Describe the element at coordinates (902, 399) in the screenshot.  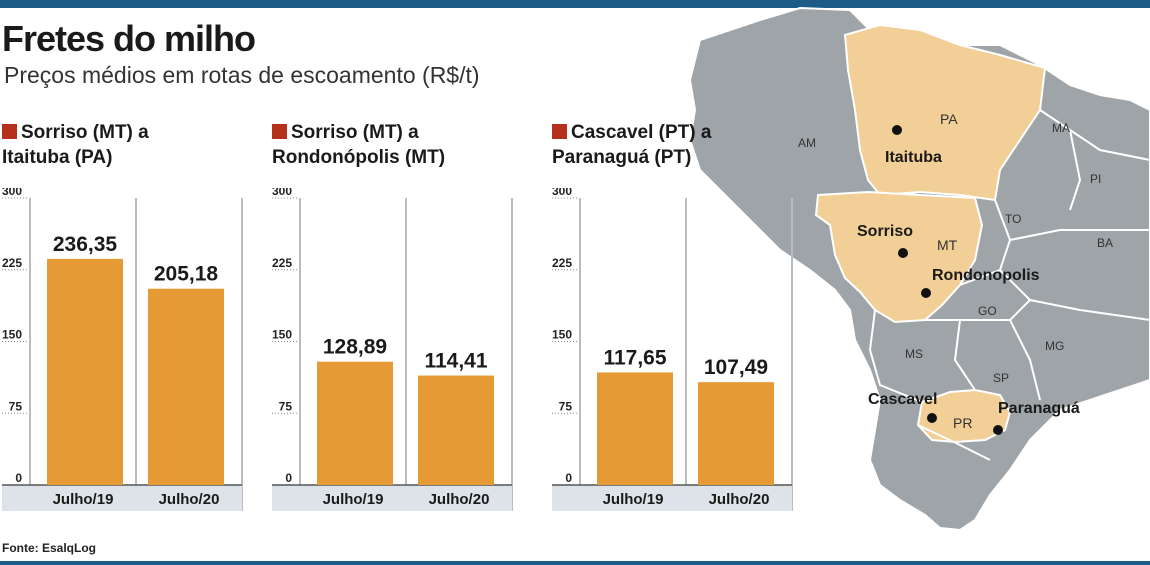
I see `svg-text: Cascavel` at that location.